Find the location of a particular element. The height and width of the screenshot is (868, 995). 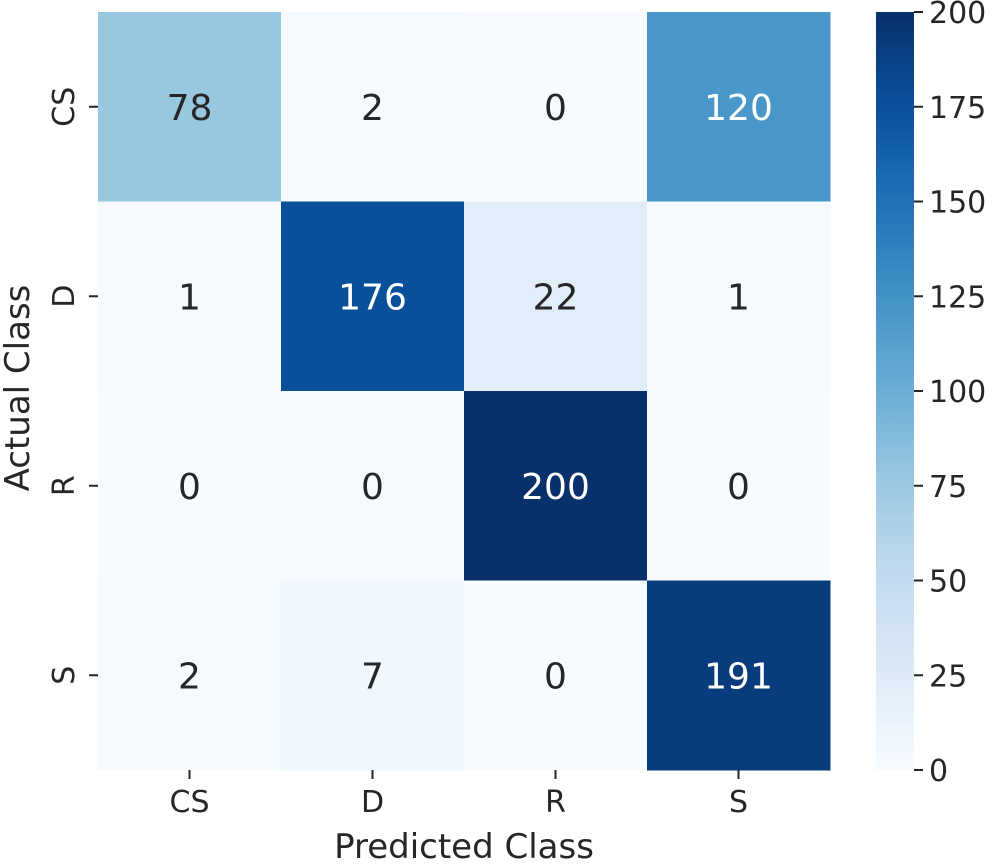

x-tick-label: R is located at coordinates (555, 802).